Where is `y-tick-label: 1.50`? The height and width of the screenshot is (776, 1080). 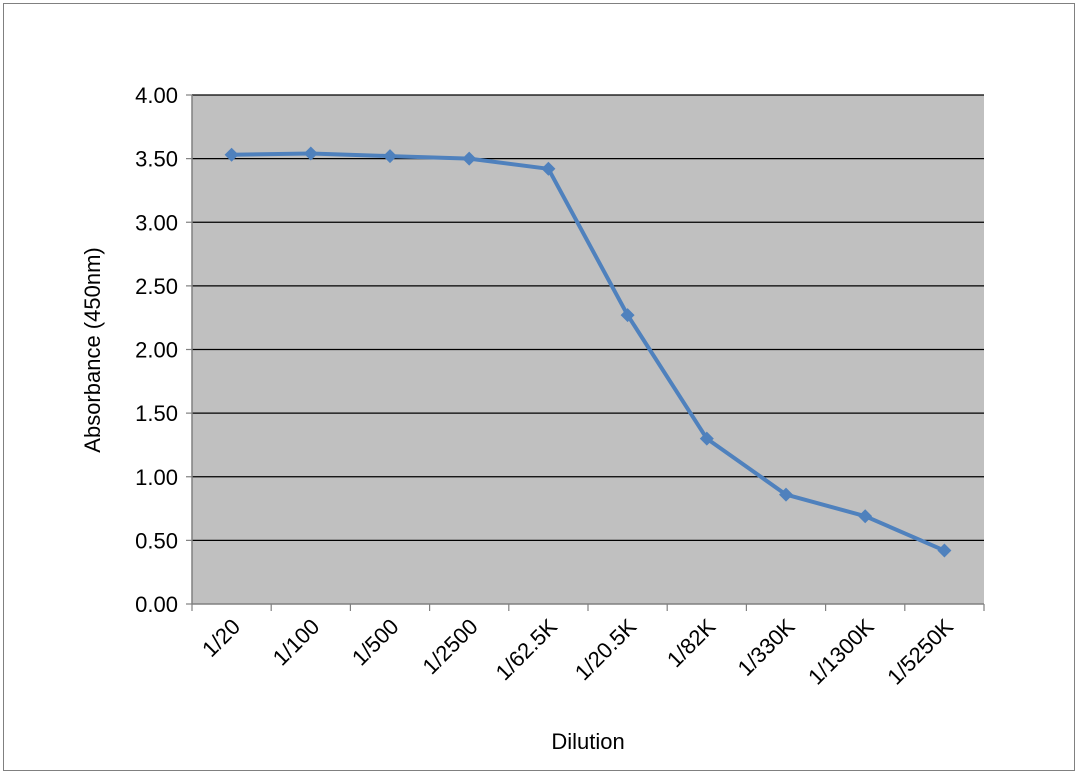 y-tick-label: 1.50 is located at coordinates (156, 413).